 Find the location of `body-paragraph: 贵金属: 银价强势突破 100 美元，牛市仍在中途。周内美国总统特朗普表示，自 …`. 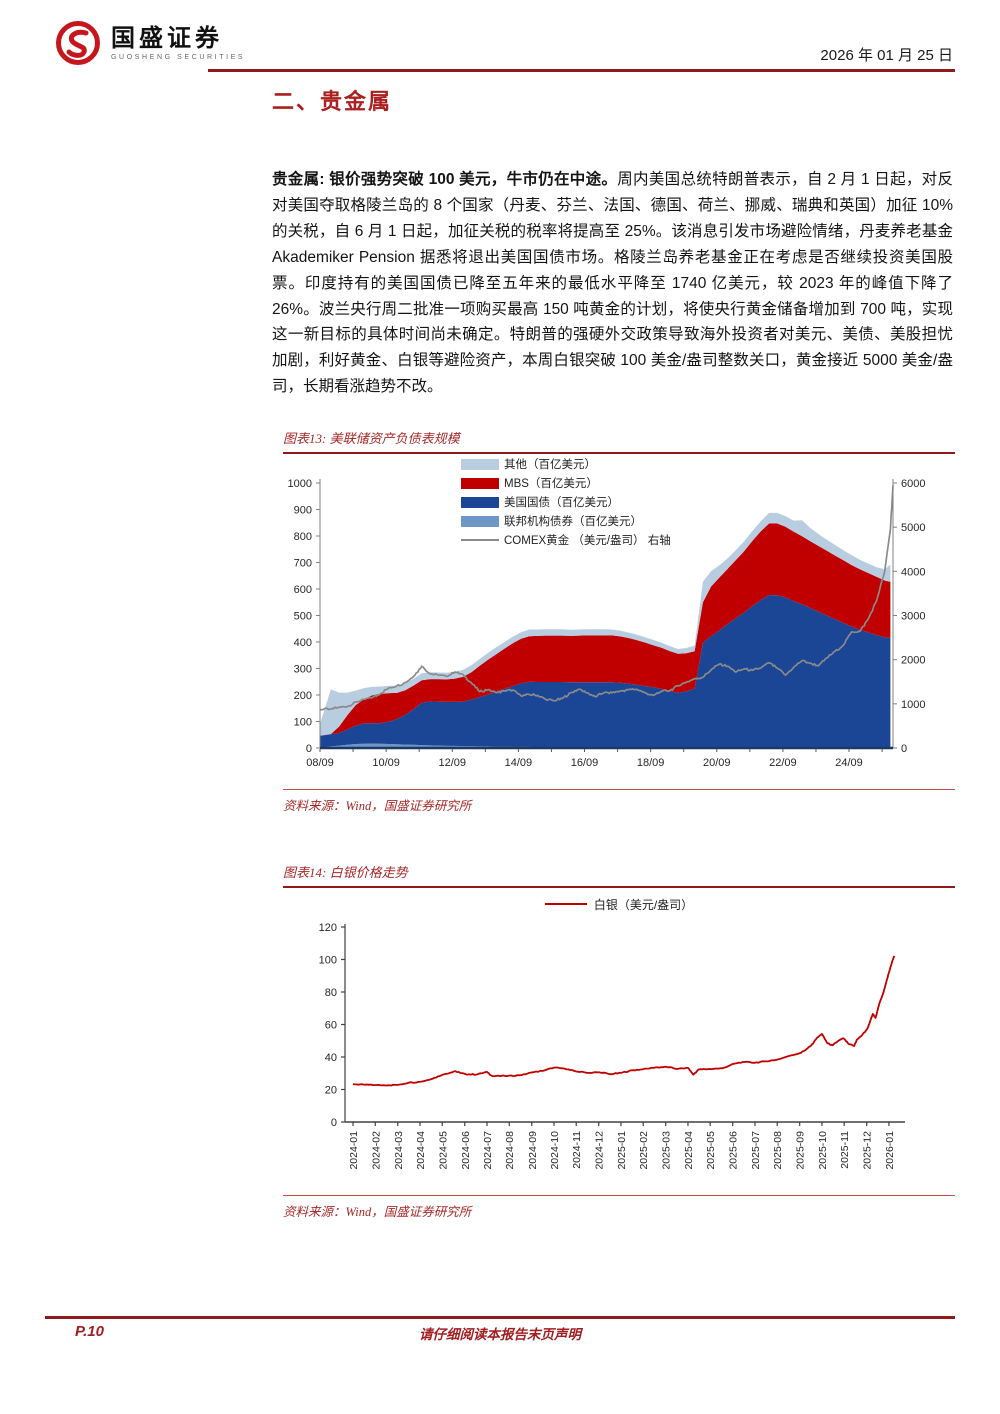

body-paragraph: 贵金属: 银价强势突破 100 美元，牛市仍在中途。周内美国总统特朗普表示，自 … is located at coordinates (612, 283).